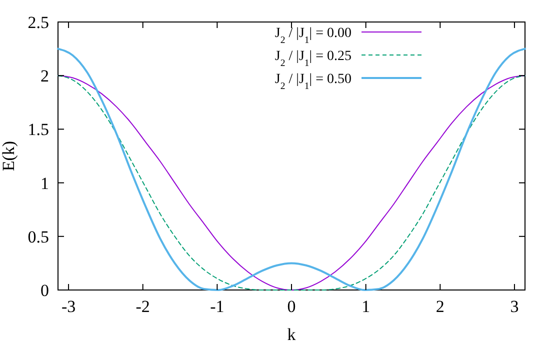  Describe the element at coordinates (44, 290) in the screenshot. I see `y-tick-label: 0` at that location.